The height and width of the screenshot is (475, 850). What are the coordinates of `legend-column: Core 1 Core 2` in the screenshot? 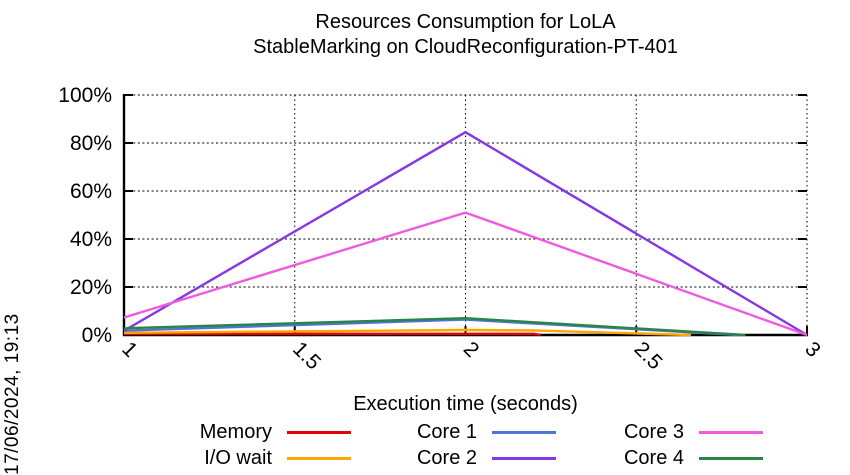 It's located at (455, 445).